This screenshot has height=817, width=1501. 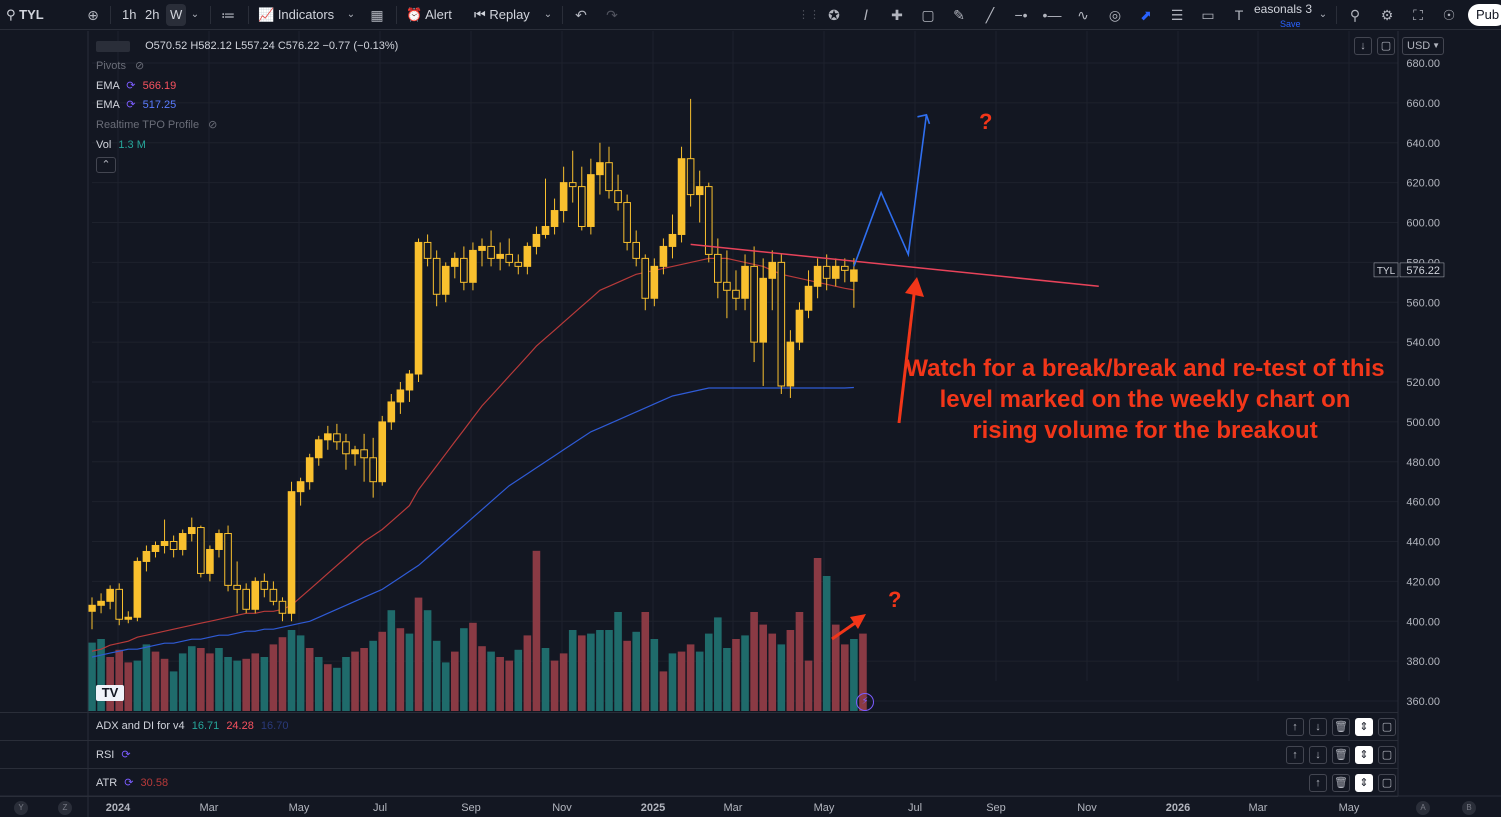 I want to click on time-tick-label: Jul, so click(x=915, y=808).